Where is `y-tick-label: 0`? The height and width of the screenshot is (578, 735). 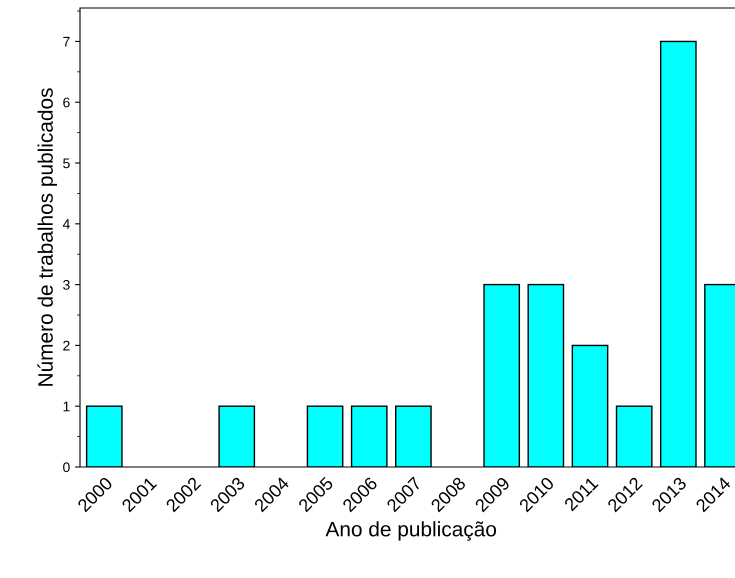
y-tick-label: 0 is located at coordinates (66, 467).